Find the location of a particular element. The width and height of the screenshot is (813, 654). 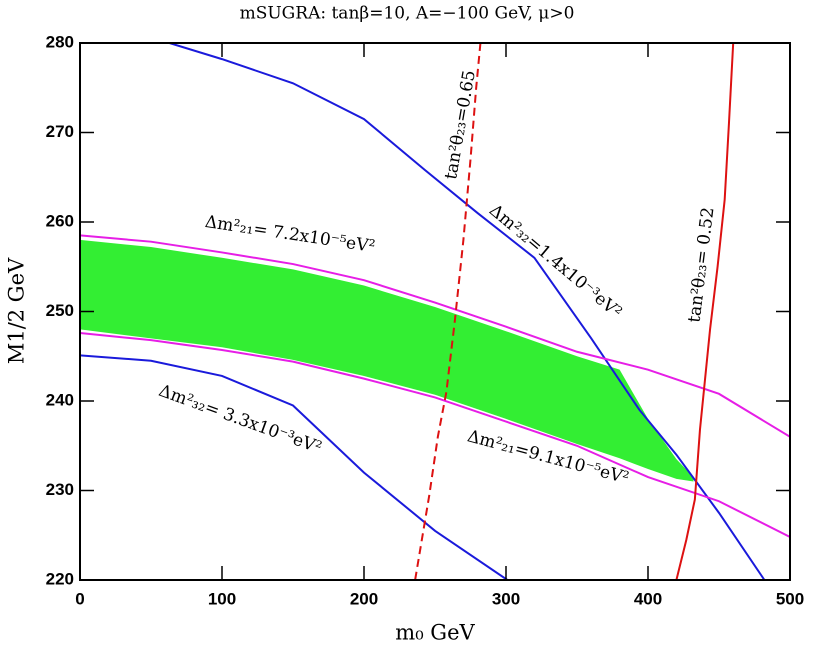

x-tick-label: 400 is located at coordinates (648, 598).